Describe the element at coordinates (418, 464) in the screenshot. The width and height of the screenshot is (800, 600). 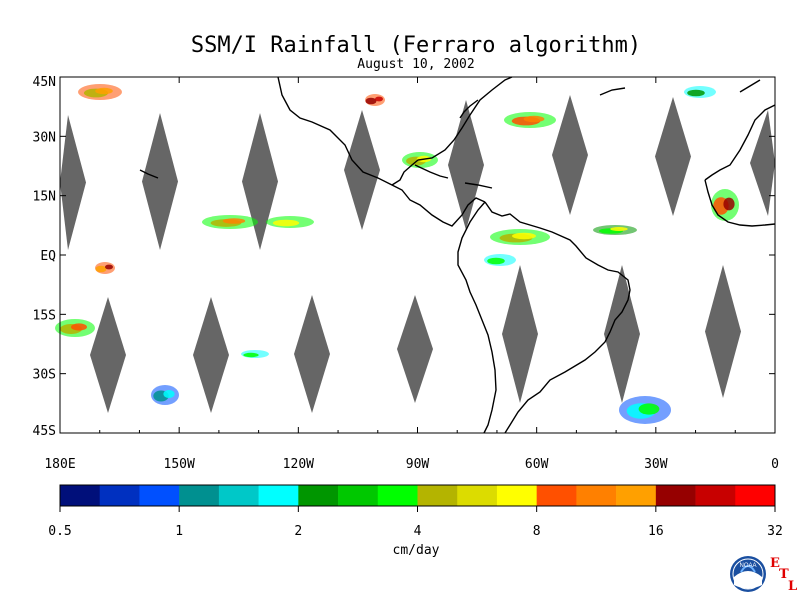
I see `lon-label: 90W` at that location.